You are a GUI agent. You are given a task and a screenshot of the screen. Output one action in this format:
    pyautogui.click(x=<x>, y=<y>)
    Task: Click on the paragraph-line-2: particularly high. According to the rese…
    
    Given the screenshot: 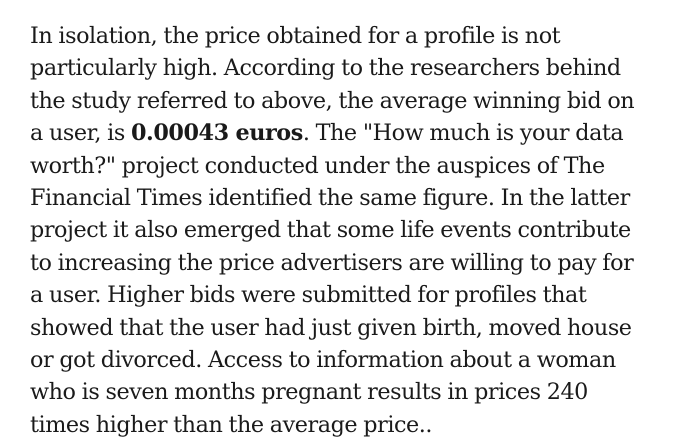 What is the action you would take?
    pyautogui.click(x=325, y=68)
    